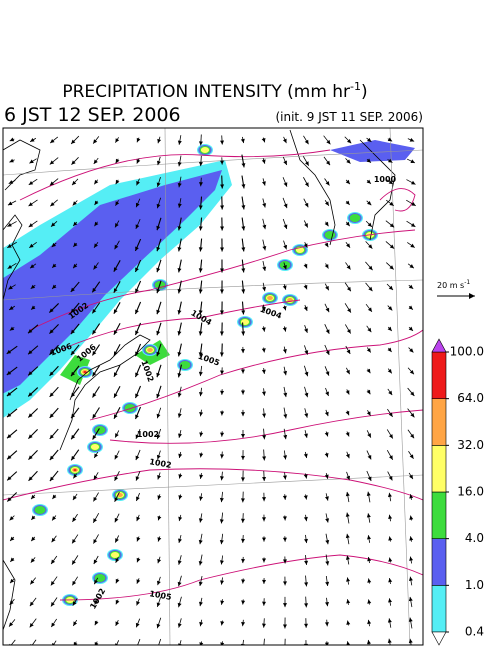  What do you see at coordinates (453, 284) in the screenshot?
I see `wind-scale-label: 20 m s-1` at bounding box center [453, 284].